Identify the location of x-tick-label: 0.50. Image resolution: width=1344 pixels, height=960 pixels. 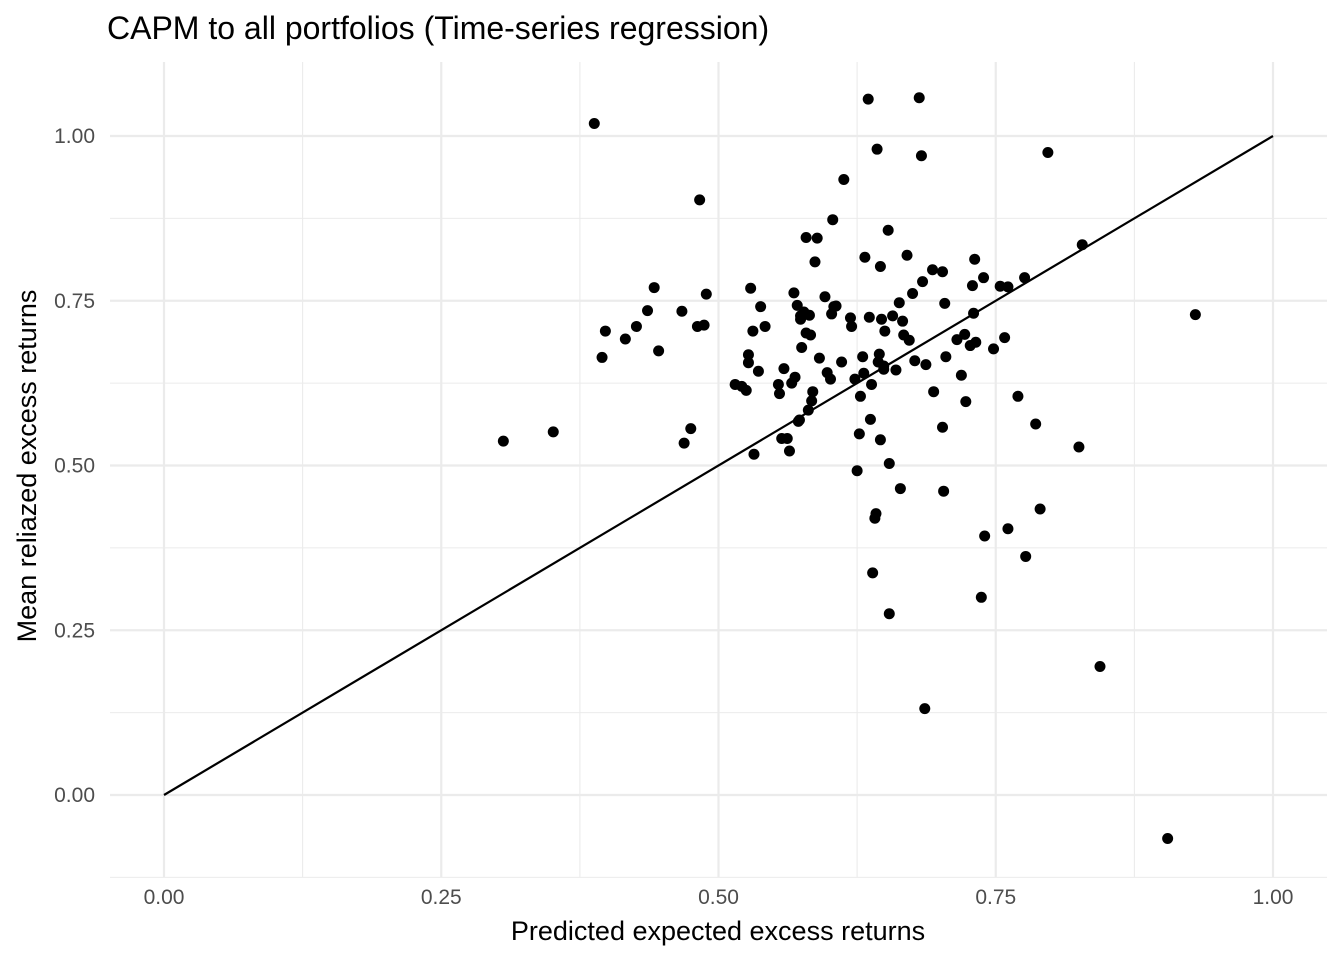
(718, 897).